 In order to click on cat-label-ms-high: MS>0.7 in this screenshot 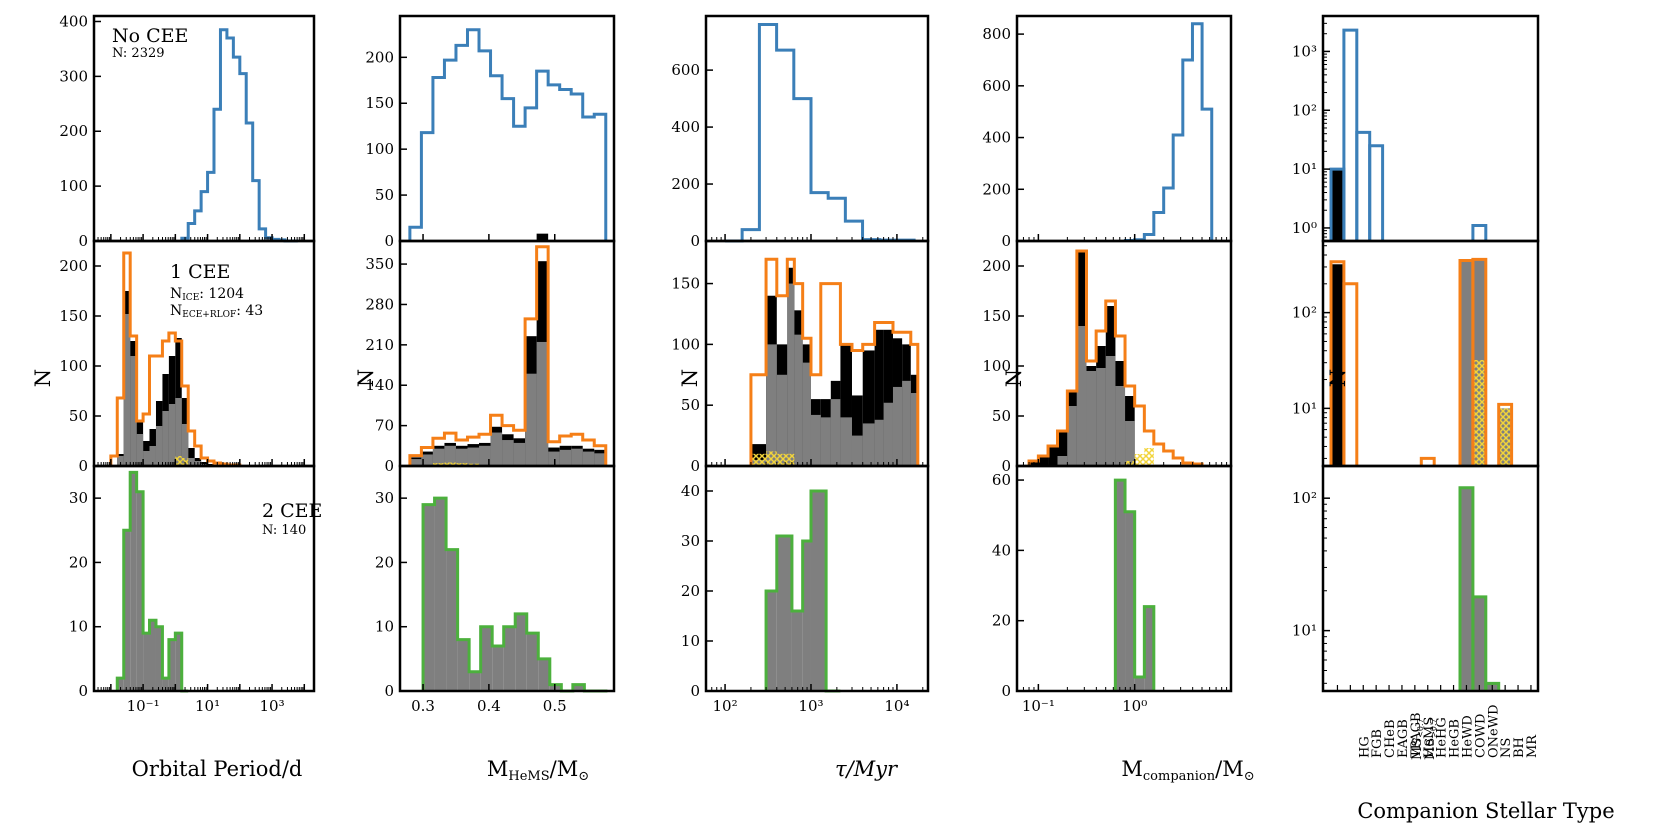, I will do `click(1430, 739)`.